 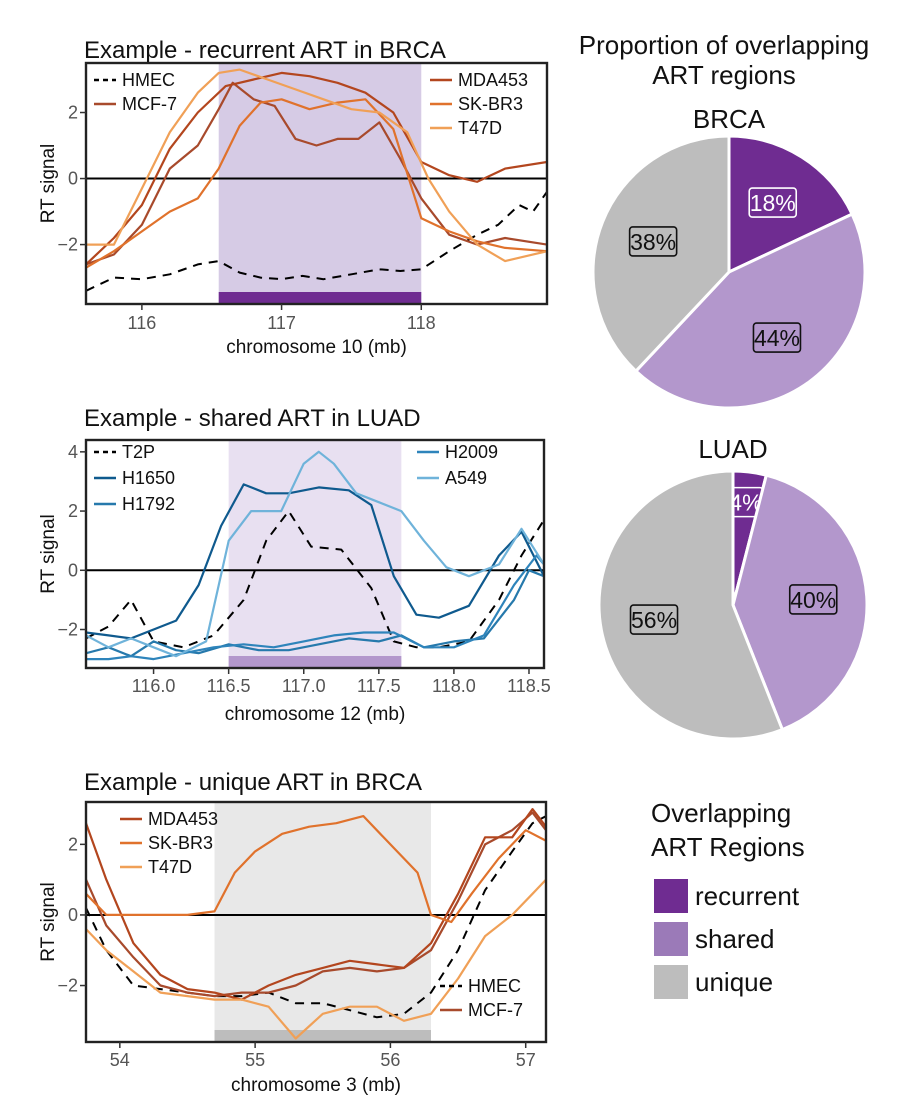 What do you see at coordinates (421, 323) in the screenshot?
I see `x-tick-label: 118` at bounding box center [421, 323].